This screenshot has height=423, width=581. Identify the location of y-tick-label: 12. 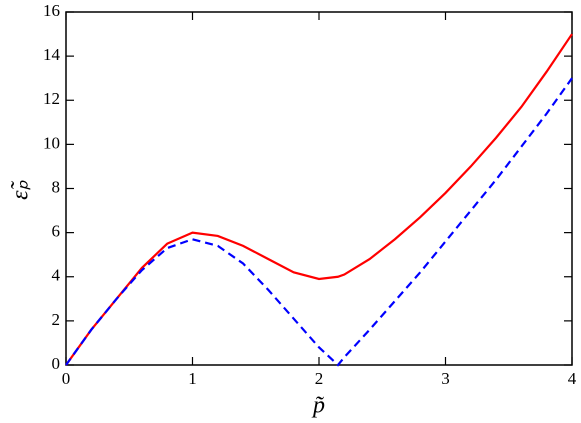
(51, 98).